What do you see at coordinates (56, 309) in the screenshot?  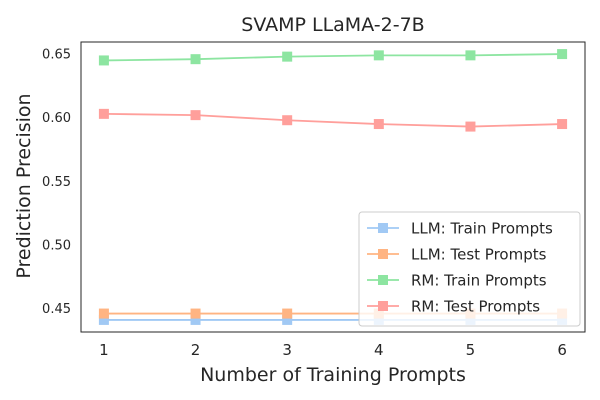 I see `y-tick-label: 0.45` at bounding box center [56, 309].